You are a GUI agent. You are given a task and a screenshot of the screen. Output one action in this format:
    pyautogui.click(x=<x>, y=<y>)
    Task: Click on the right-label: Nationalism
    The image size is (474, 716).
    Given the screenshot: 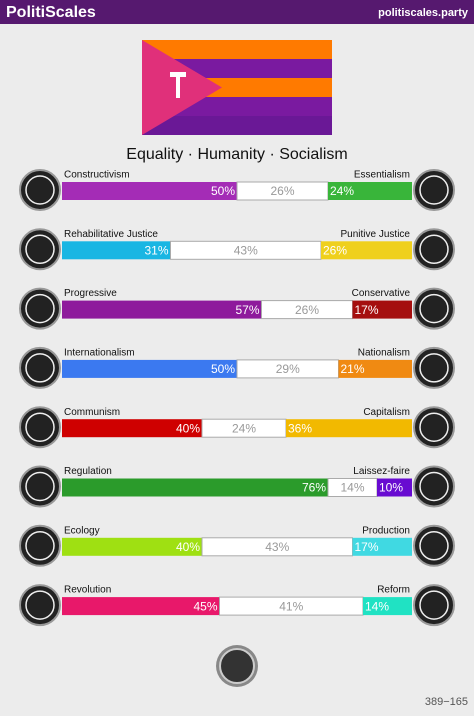 What is the action you would take?
    pyautogui.click(x=384, y=353)
    